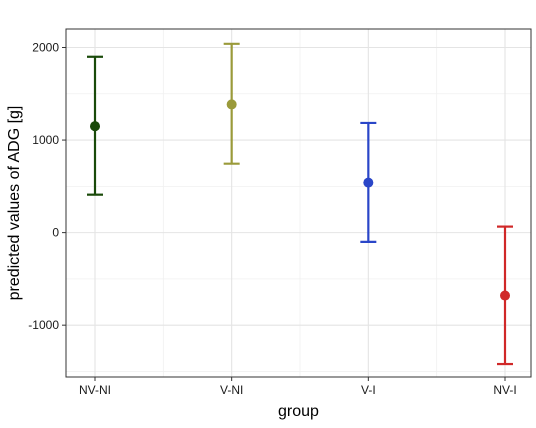 Image resolution: width=536 pixels, height=428 pixels. What do you see at coordinates (231, 390) in the screenshot?
I see `x-tick-label: V-NI` at bounding box center [231, 390].